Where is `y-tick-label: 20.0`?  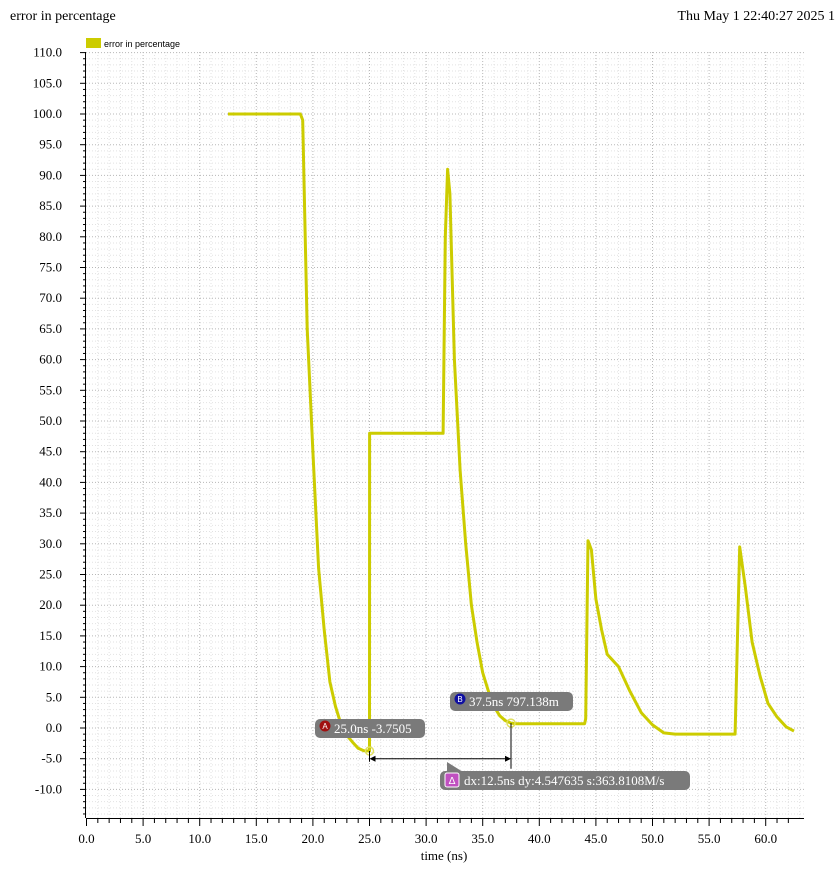
y-tick-label: 20.0 is located at coordinates (50, 604).